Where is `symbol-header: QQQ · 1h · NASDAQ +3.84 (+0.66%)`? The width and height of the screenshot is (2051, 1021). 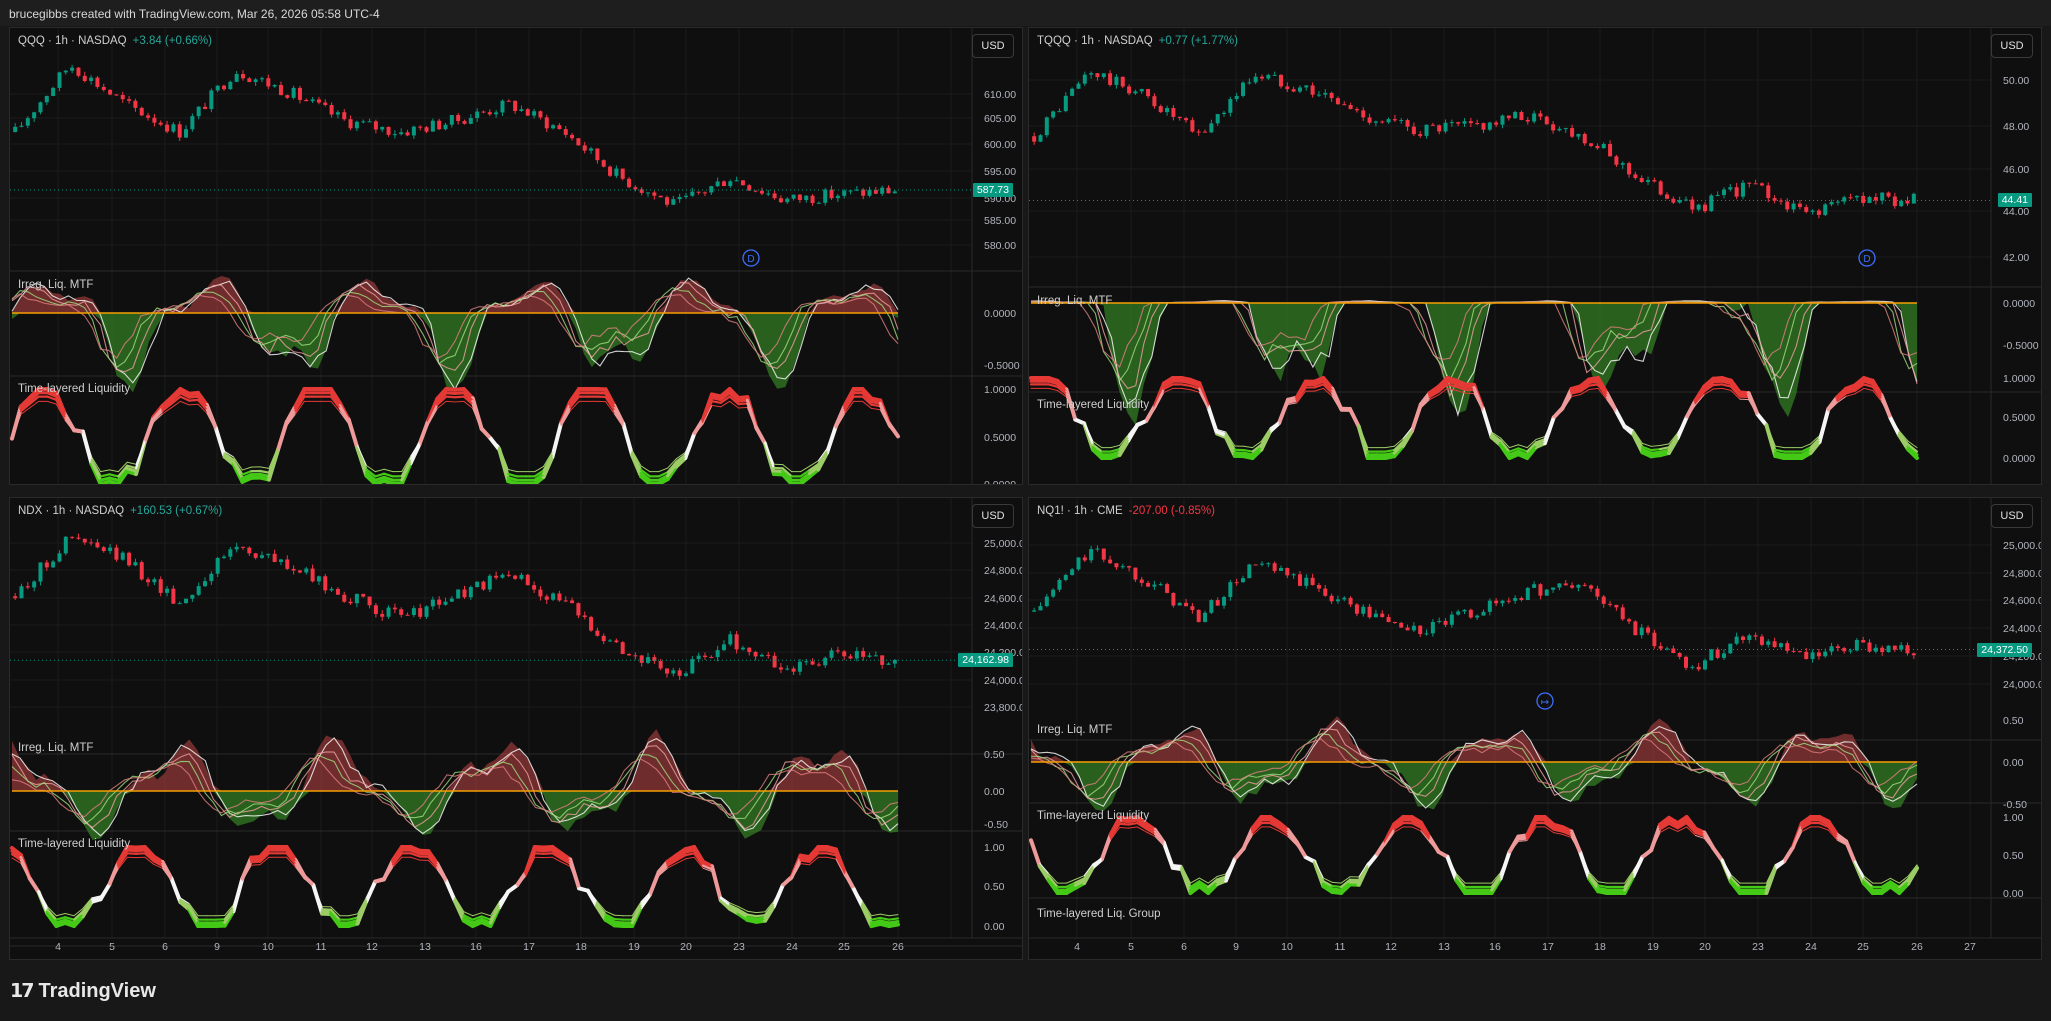 symbol-header: QQQ · 1h · NASDAQ +3.84 (+0.66%) is located at coordinates (115, 41).